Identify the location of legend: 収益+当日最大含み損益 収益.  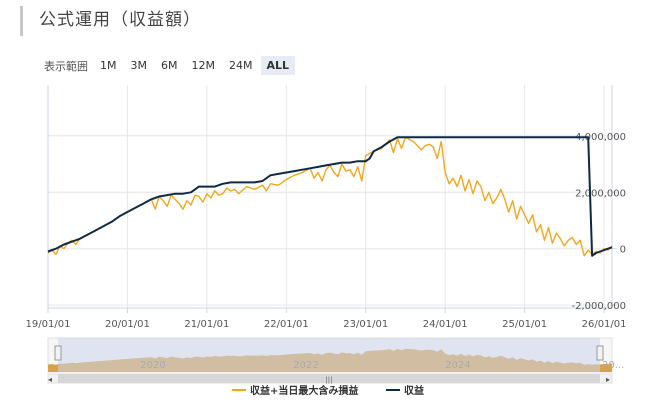
(328, 390).